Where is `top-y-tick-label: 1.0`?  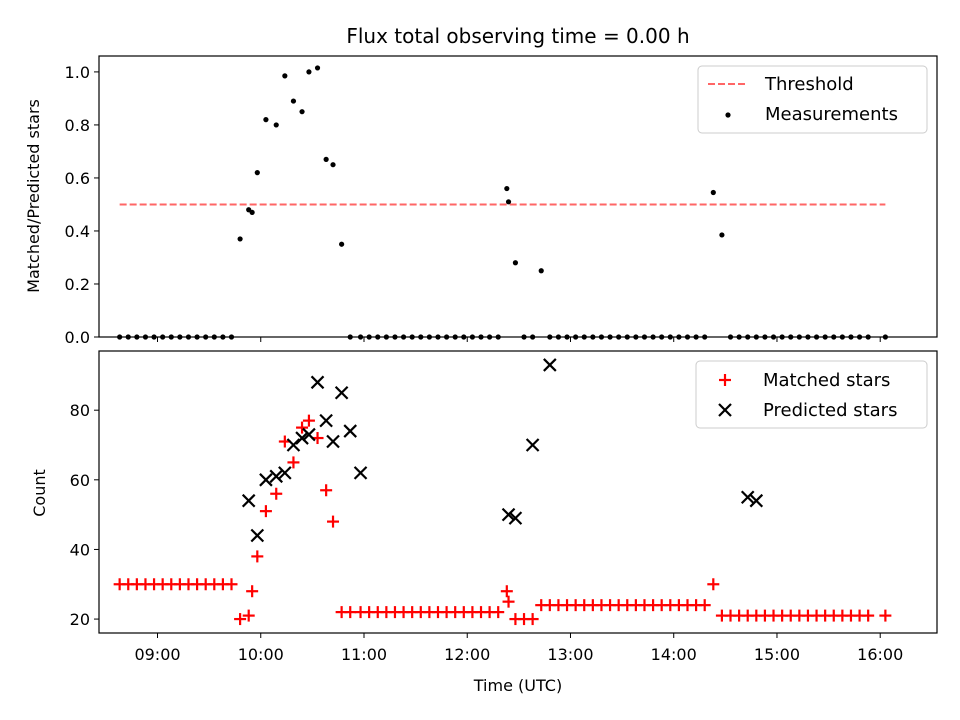 top-y-tick-label: 1.0 is located at coordinates (77, 72).